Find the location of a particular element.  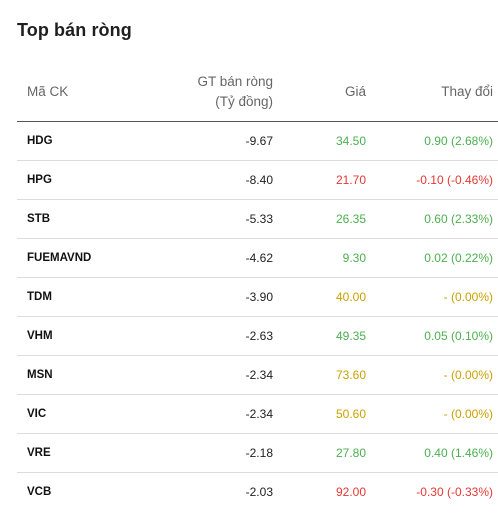

stock-code: HDG is located at coordinates (77, 141).